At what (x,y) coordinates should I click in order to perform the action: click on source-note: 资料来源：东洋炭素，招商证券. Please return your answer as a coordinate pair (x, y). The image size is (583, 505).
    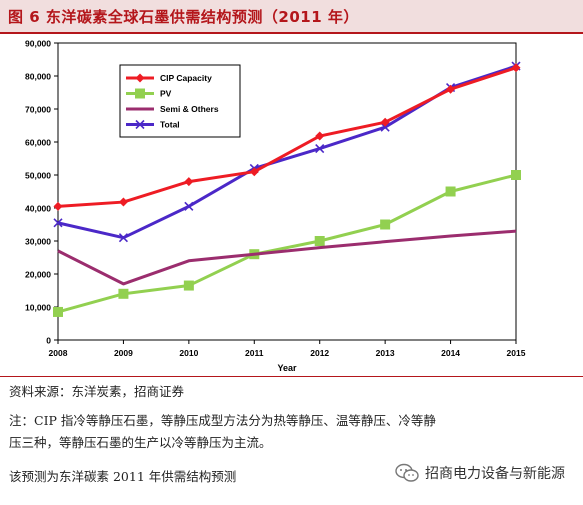
    Looking at the image, I should click on (97, 391).